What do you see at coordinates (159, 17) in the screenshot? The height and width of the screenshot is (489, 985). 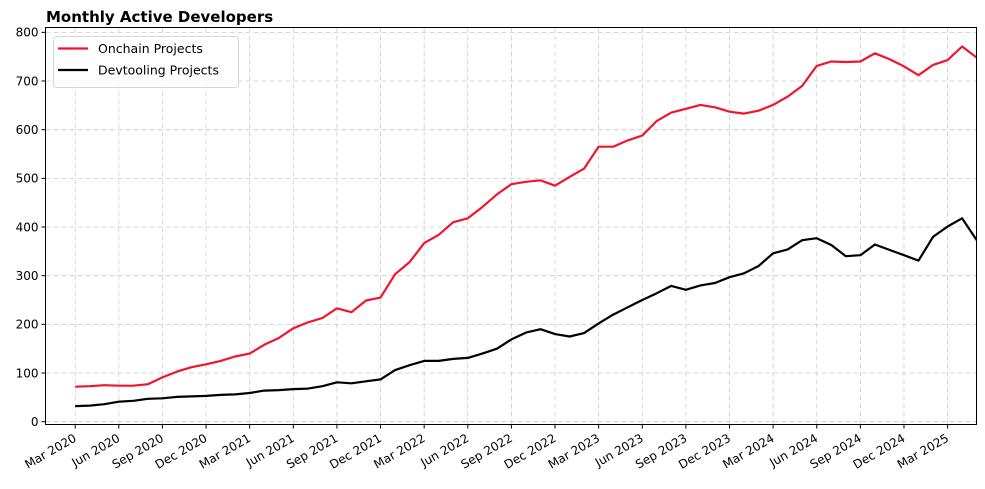 I see `chart-title: Monthly Active Developers` at bounding box center [159, 17].